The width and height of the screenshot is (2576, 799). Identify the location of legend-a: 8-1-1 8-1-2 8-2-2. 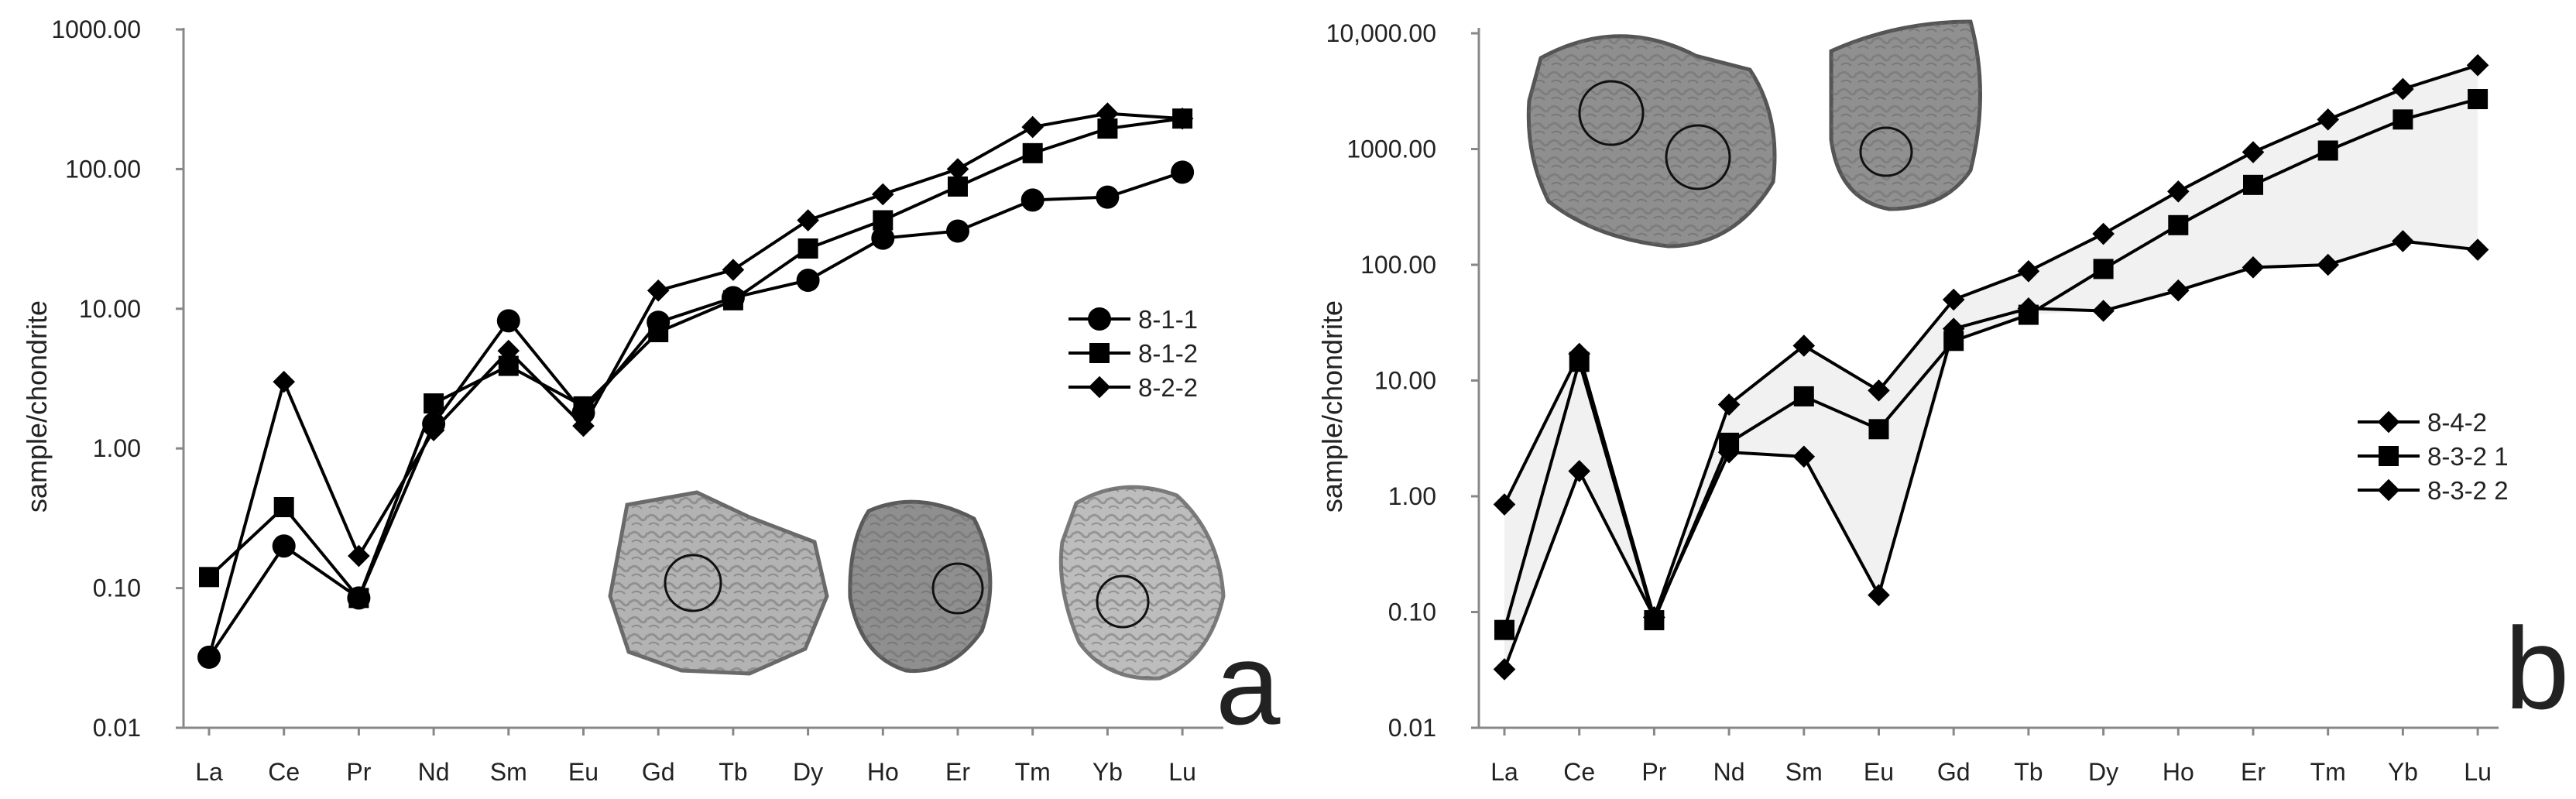
(1133, 353).